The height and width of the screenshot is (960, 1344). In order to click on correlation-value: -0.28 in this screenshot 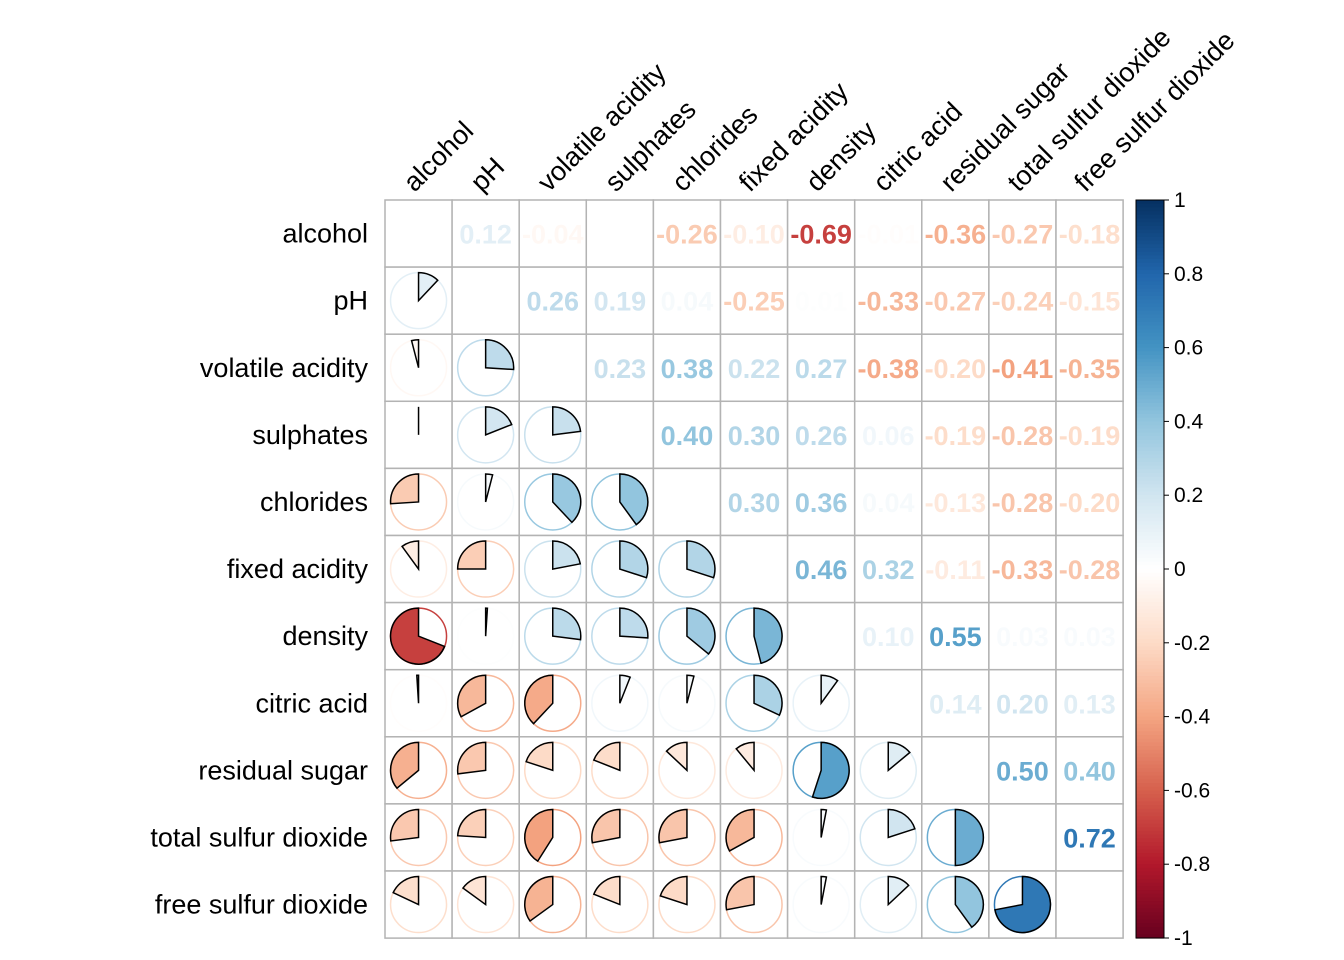, I will do `click(1023, 436)`.